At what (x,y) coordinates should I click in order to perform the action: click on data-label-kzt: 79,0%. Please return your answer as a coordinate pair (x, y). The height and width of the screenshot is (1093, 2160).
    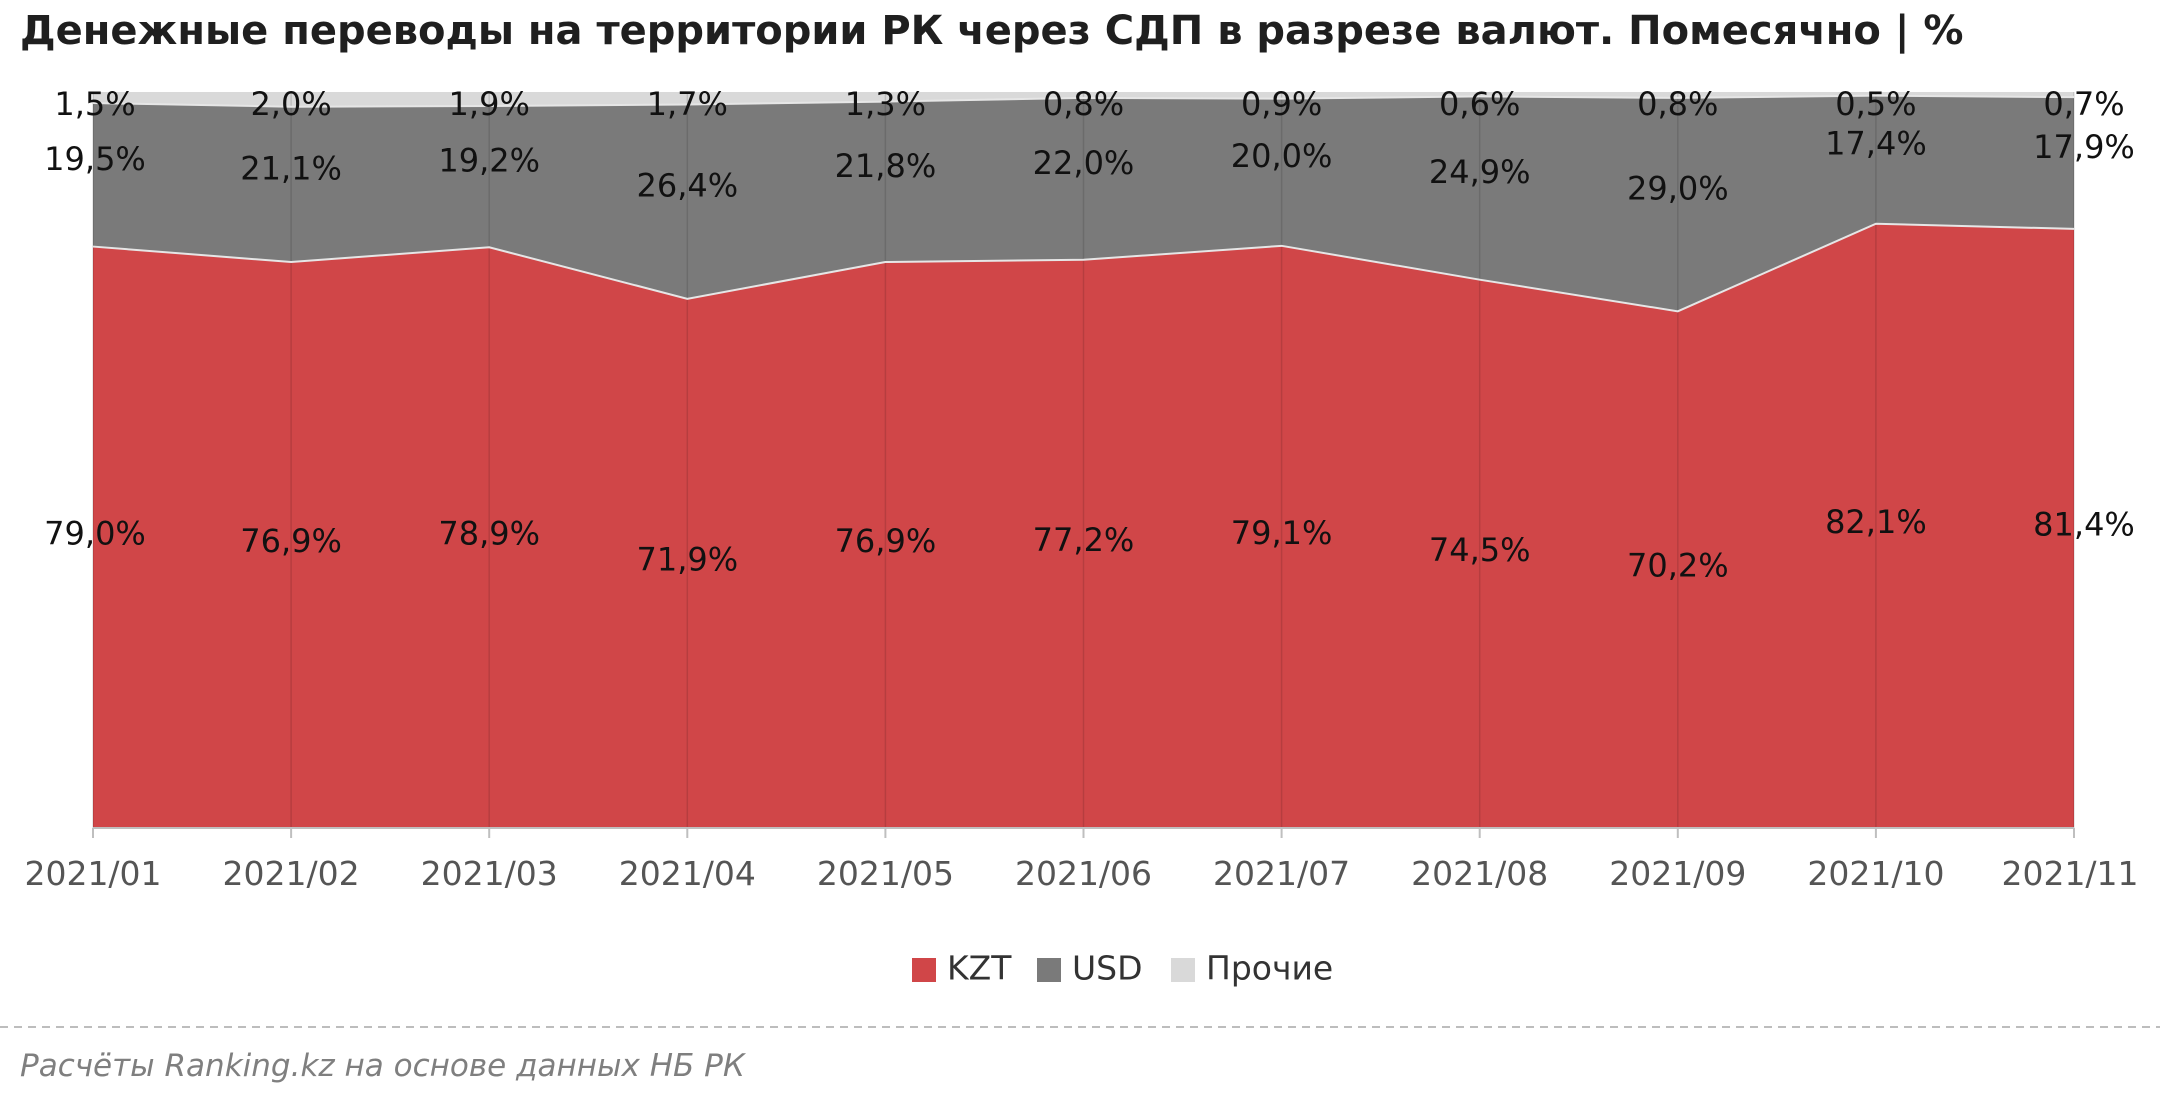
    Looking at the image, I should click on (95, 533).